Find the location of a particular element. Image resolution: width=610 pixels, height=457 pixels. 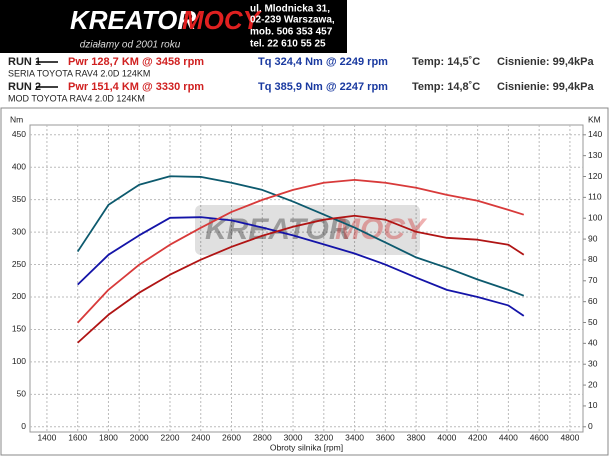

y-tick-label: 50 is located at coordinates (22, 394).